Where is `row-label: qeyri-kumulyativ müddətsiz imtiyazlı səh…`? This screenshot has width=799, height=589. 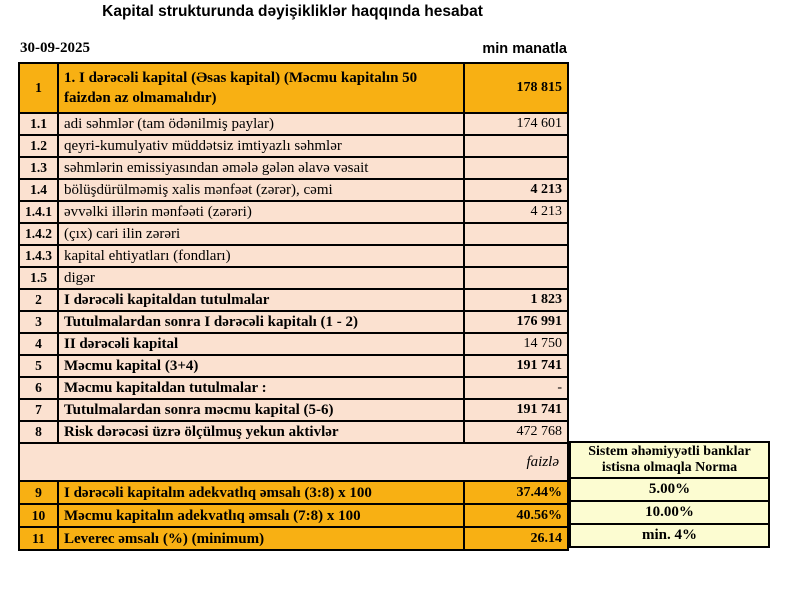 row-label: qeyri-kumulyativ müddətsiz imtiyazlı səh… is located at coordinates (261, 146).